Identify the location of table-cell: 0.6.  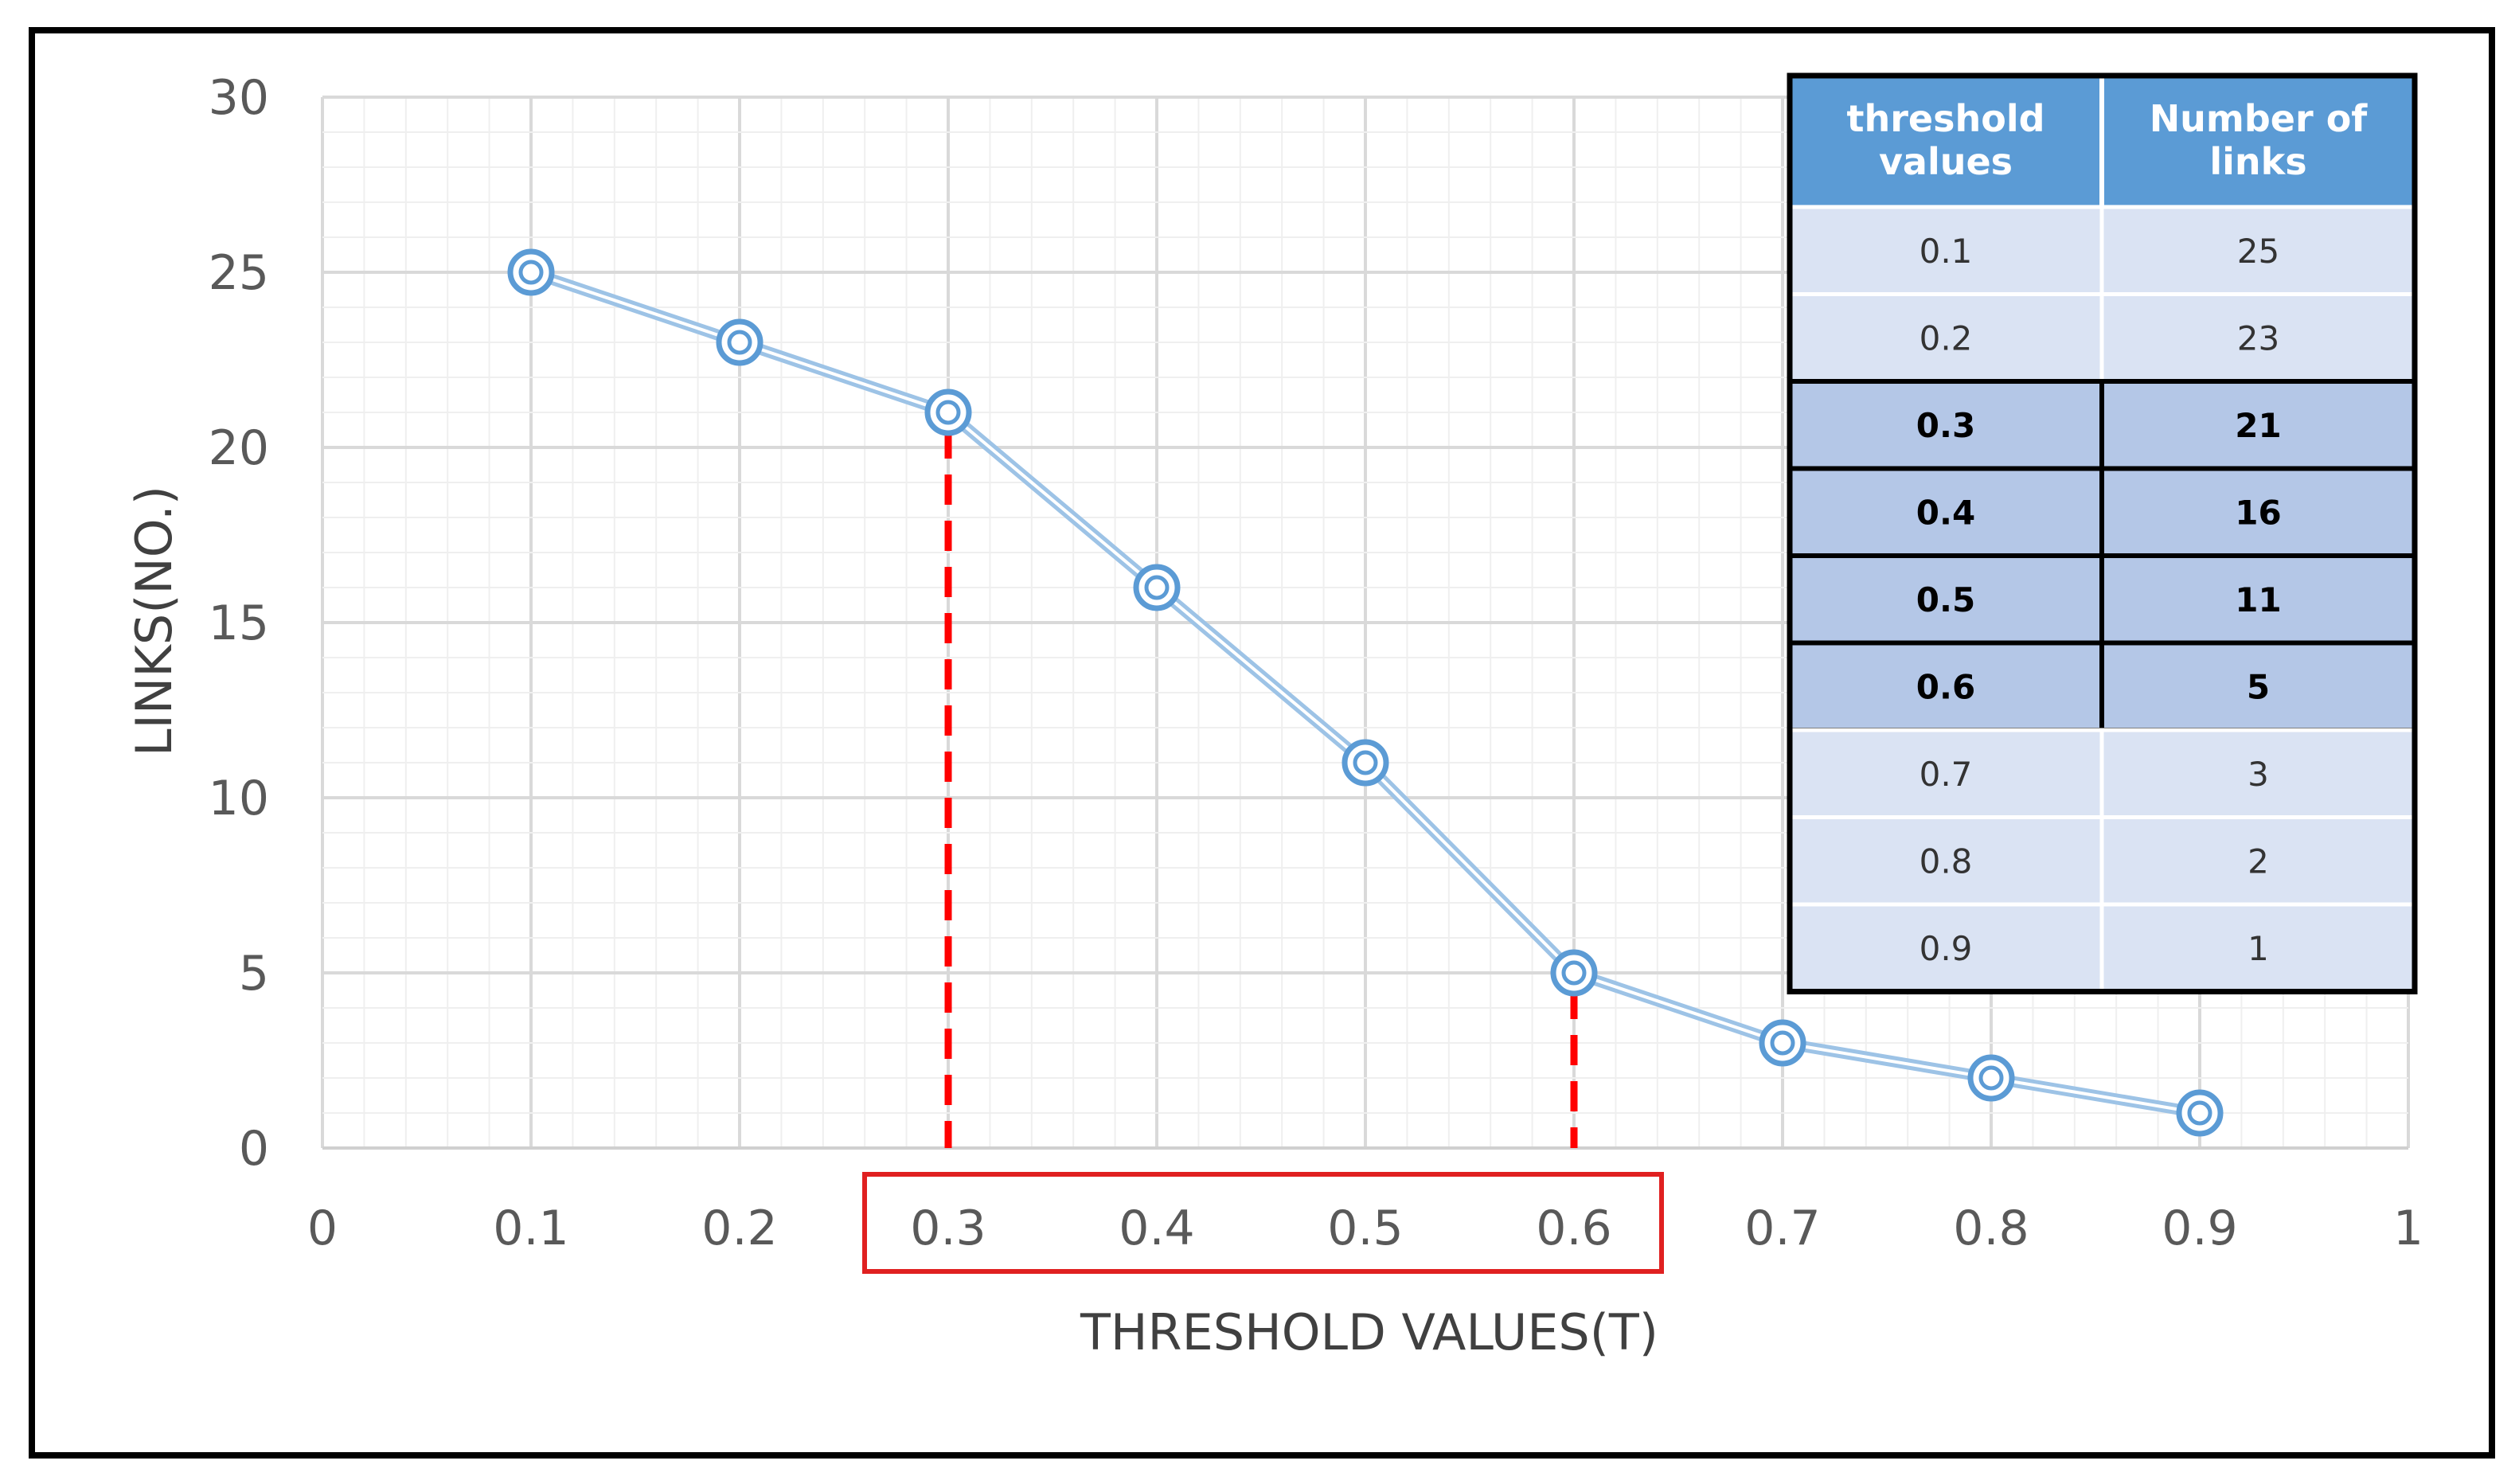
(1945, 686).